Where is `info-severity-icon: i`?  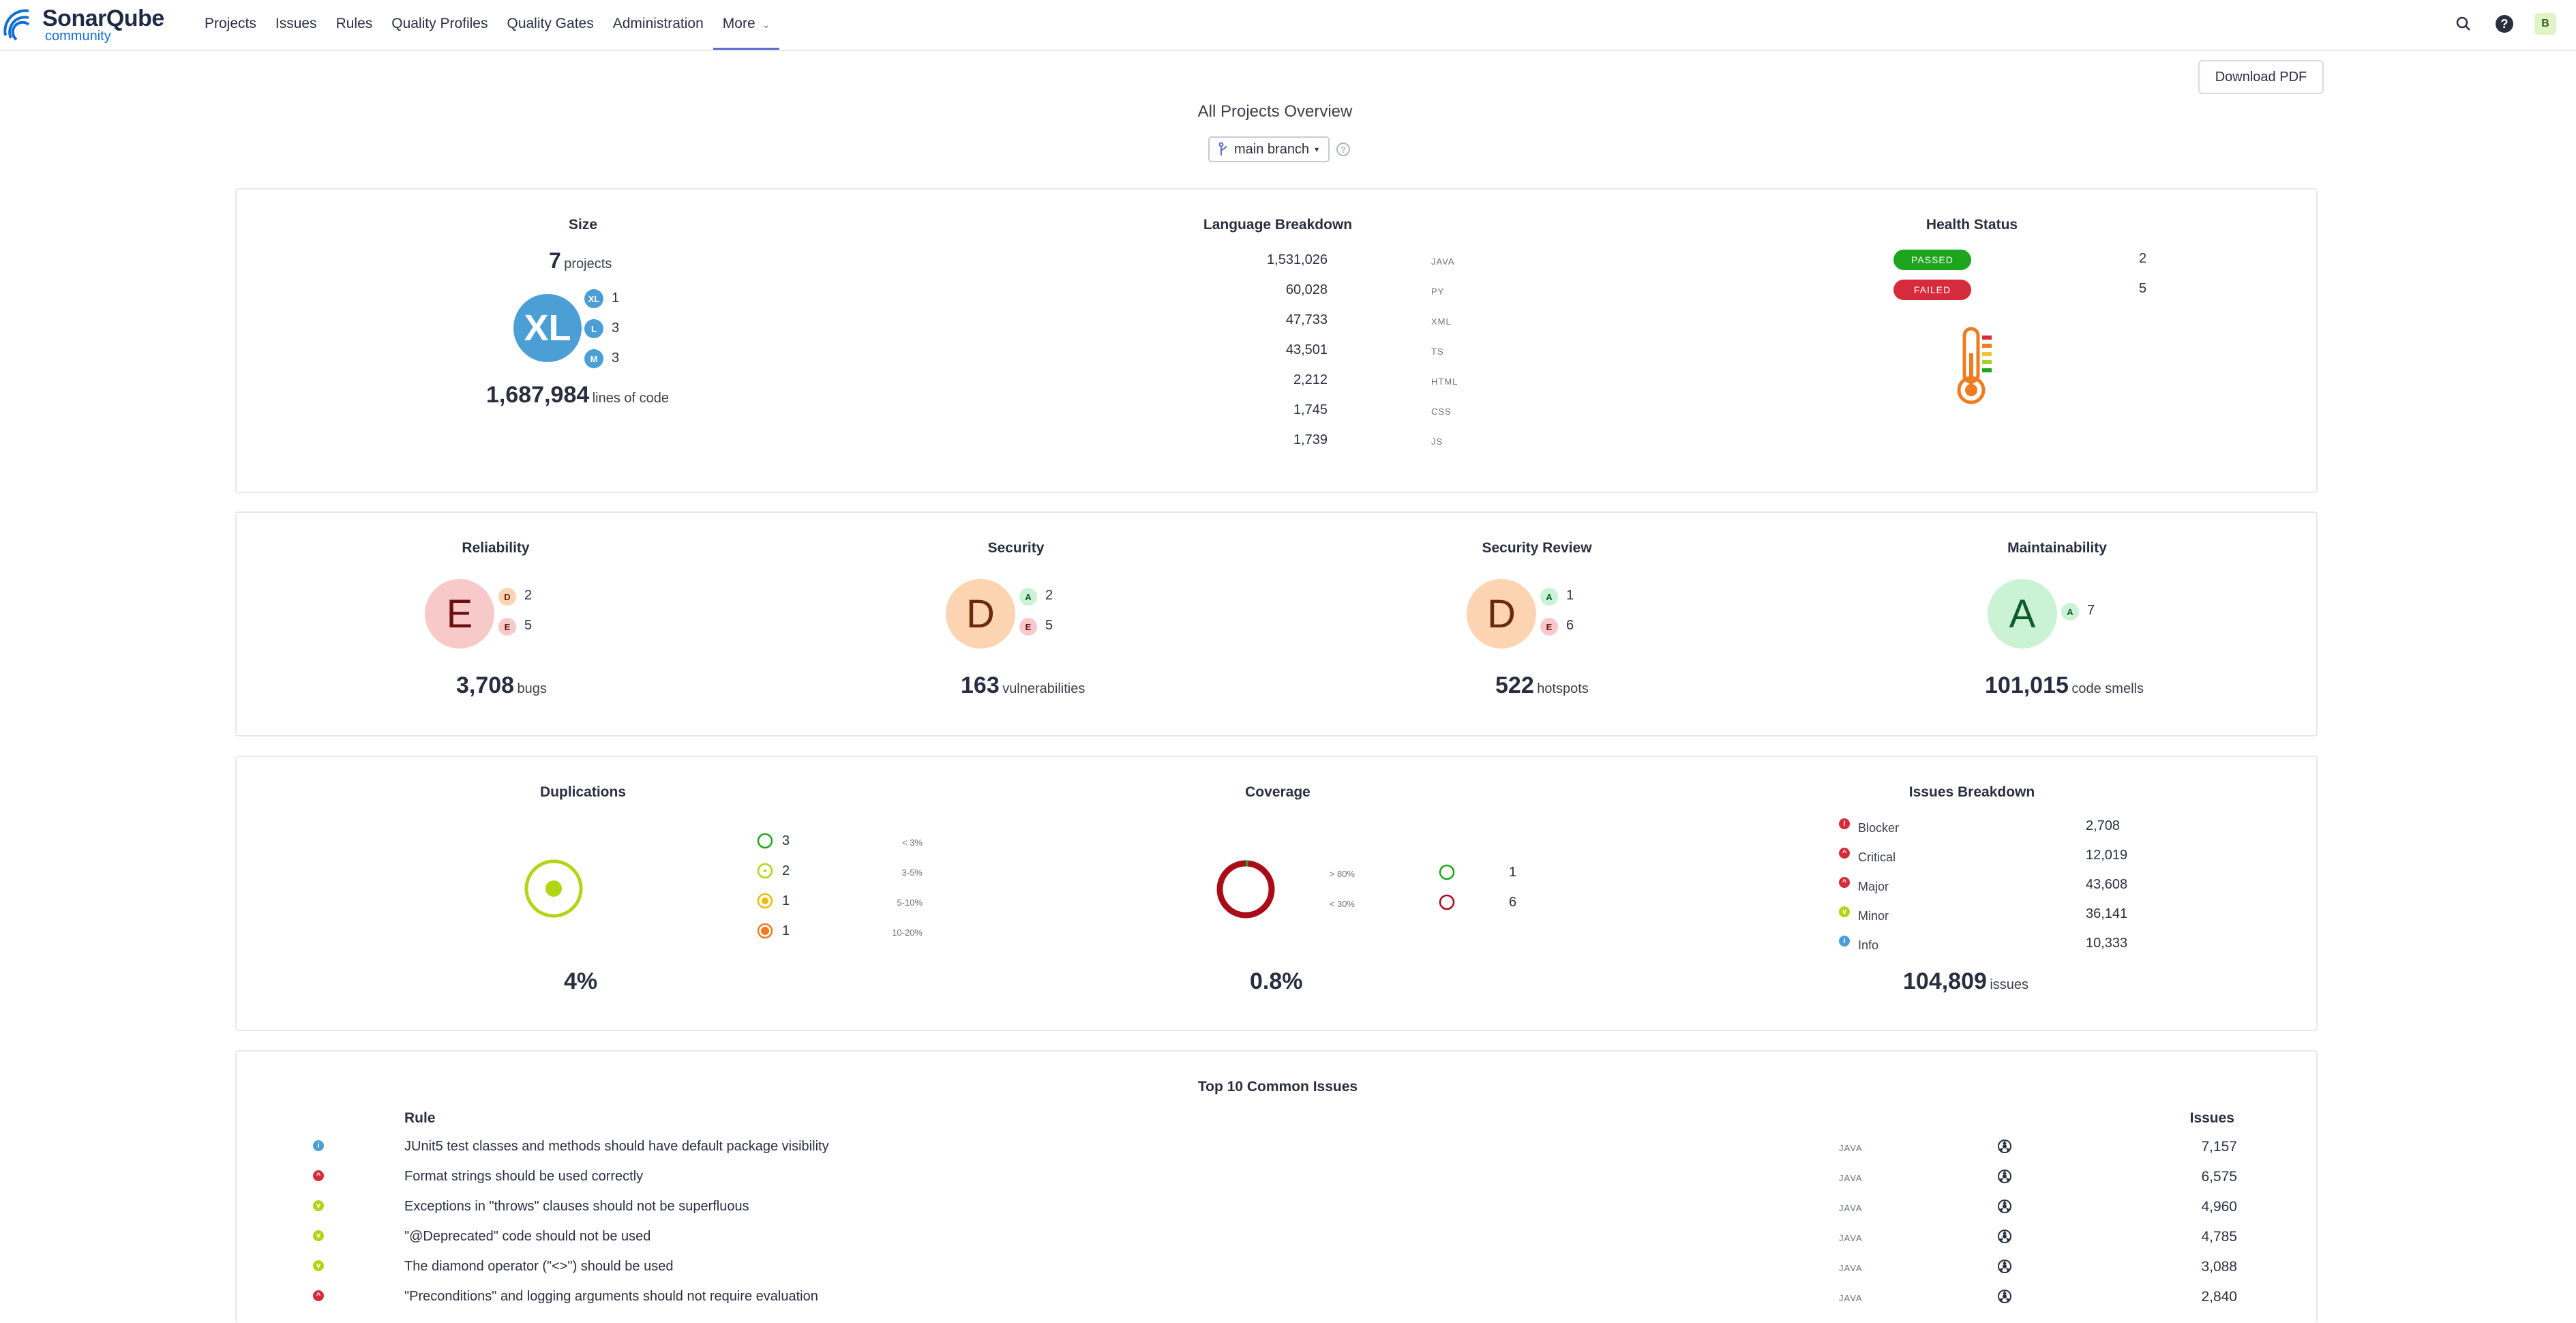
info-severity-icon: i is located at coordinates (1844, 941).